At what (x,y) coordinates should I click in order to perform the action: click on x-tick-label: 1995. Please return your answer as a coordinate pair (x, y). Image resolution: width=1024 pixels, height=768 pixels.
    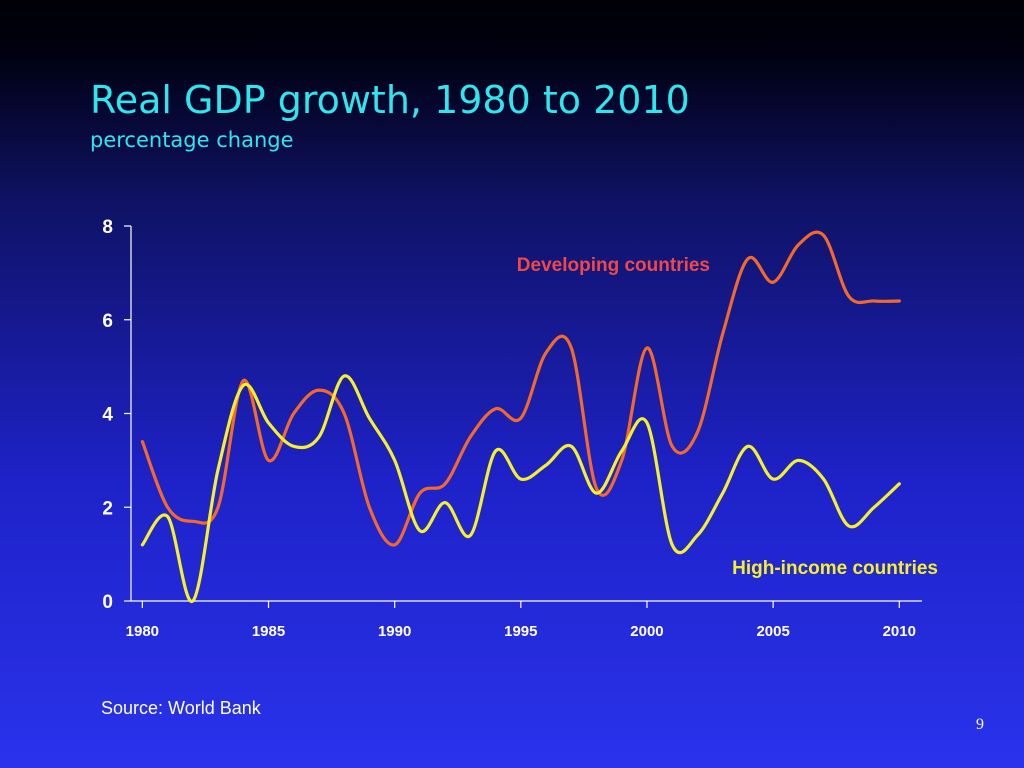
    Looking at the image, I should click on (520, 631).